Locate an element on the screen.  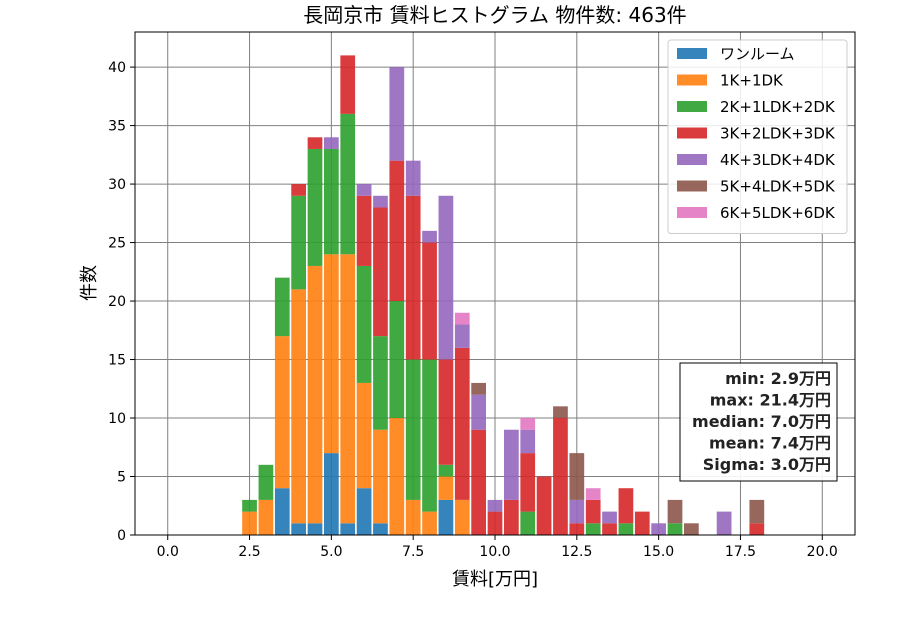
y-tick-label: 30 is located at coordinates (117, 185).